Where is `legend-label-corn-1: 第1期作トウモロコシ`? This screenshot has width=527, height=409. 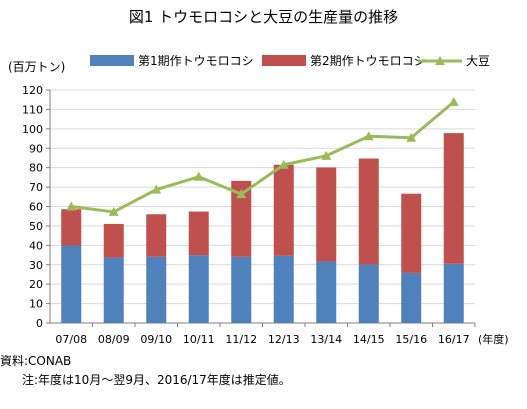
legend-label-corn-1: 第1期作トウモロコシ is located at coordinates (196, 61).